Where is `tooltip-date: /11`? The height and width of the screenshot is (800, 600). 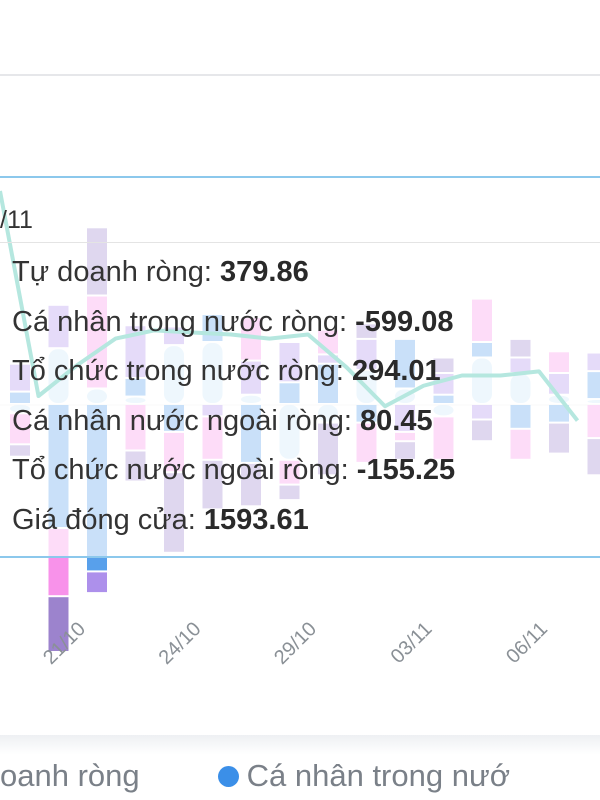 tooltip-date: /11 is located at coordinates (16, 220).